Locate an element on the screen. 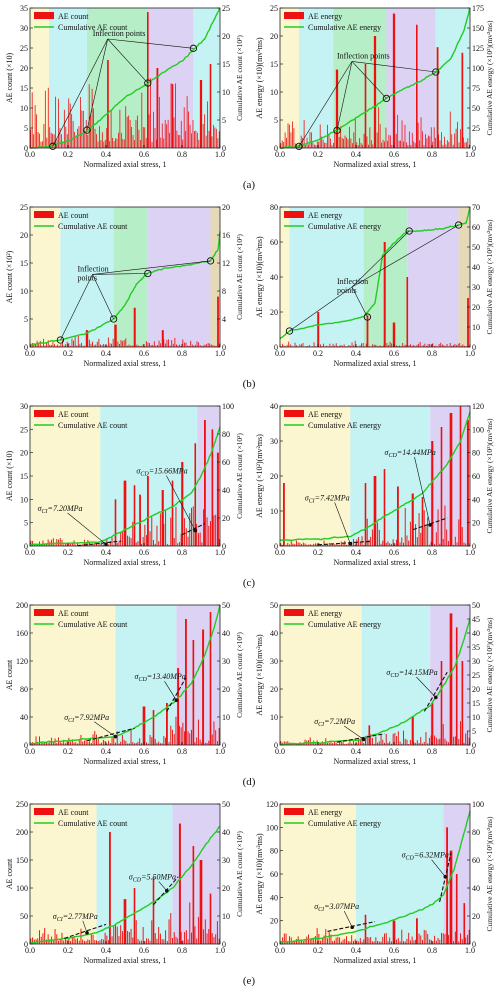 The height and width of the screenshot is (995, 498). plot-frame is located at coordinates (125, 874).